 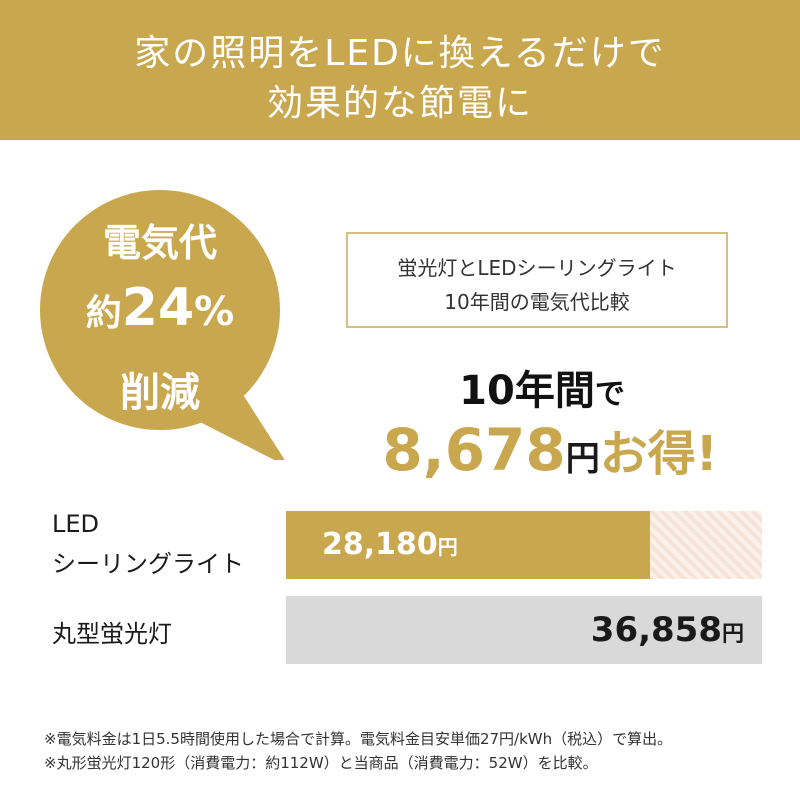 What do you see at coordinates (399, 103) in the screenshot?
I see `headline-line-2: 効果的な節電に` at bounding box center [399, 103].